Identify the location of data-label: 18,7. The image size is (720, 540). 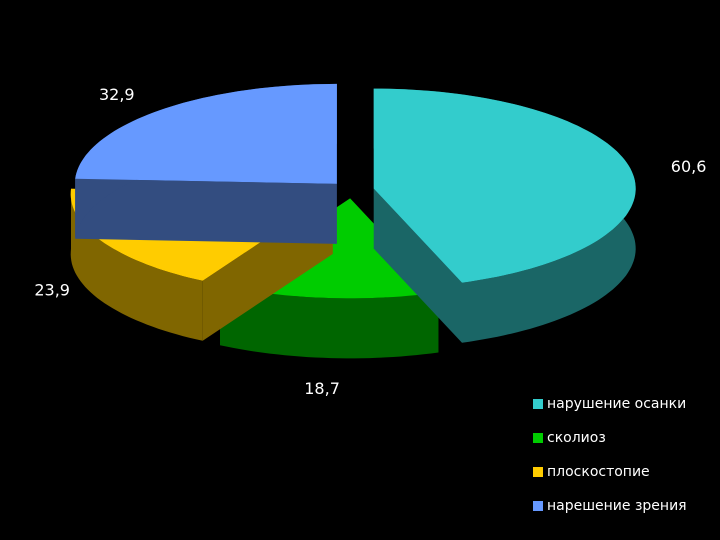
(322, 388).